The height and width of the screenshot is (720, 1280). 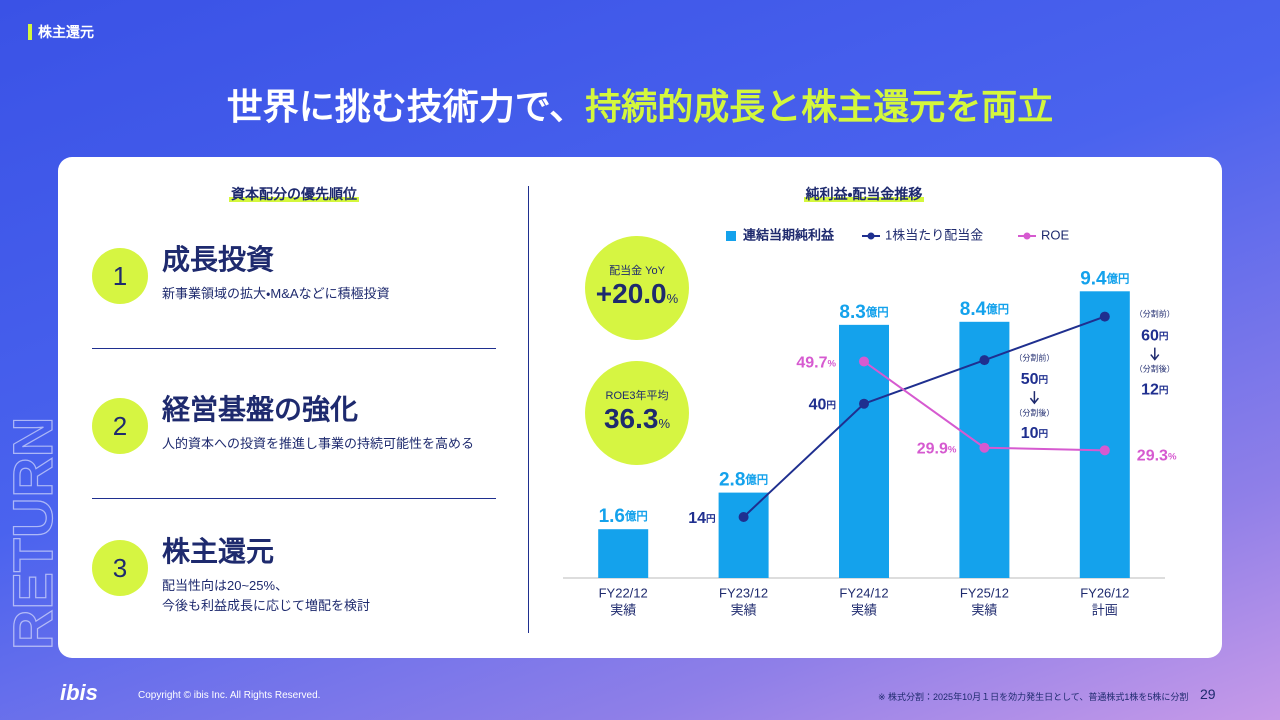 What do you see at coordinates (623, 592) in the screenshot?
I see `x-tick-label: FY22/12` at bounding box center [623, 592].